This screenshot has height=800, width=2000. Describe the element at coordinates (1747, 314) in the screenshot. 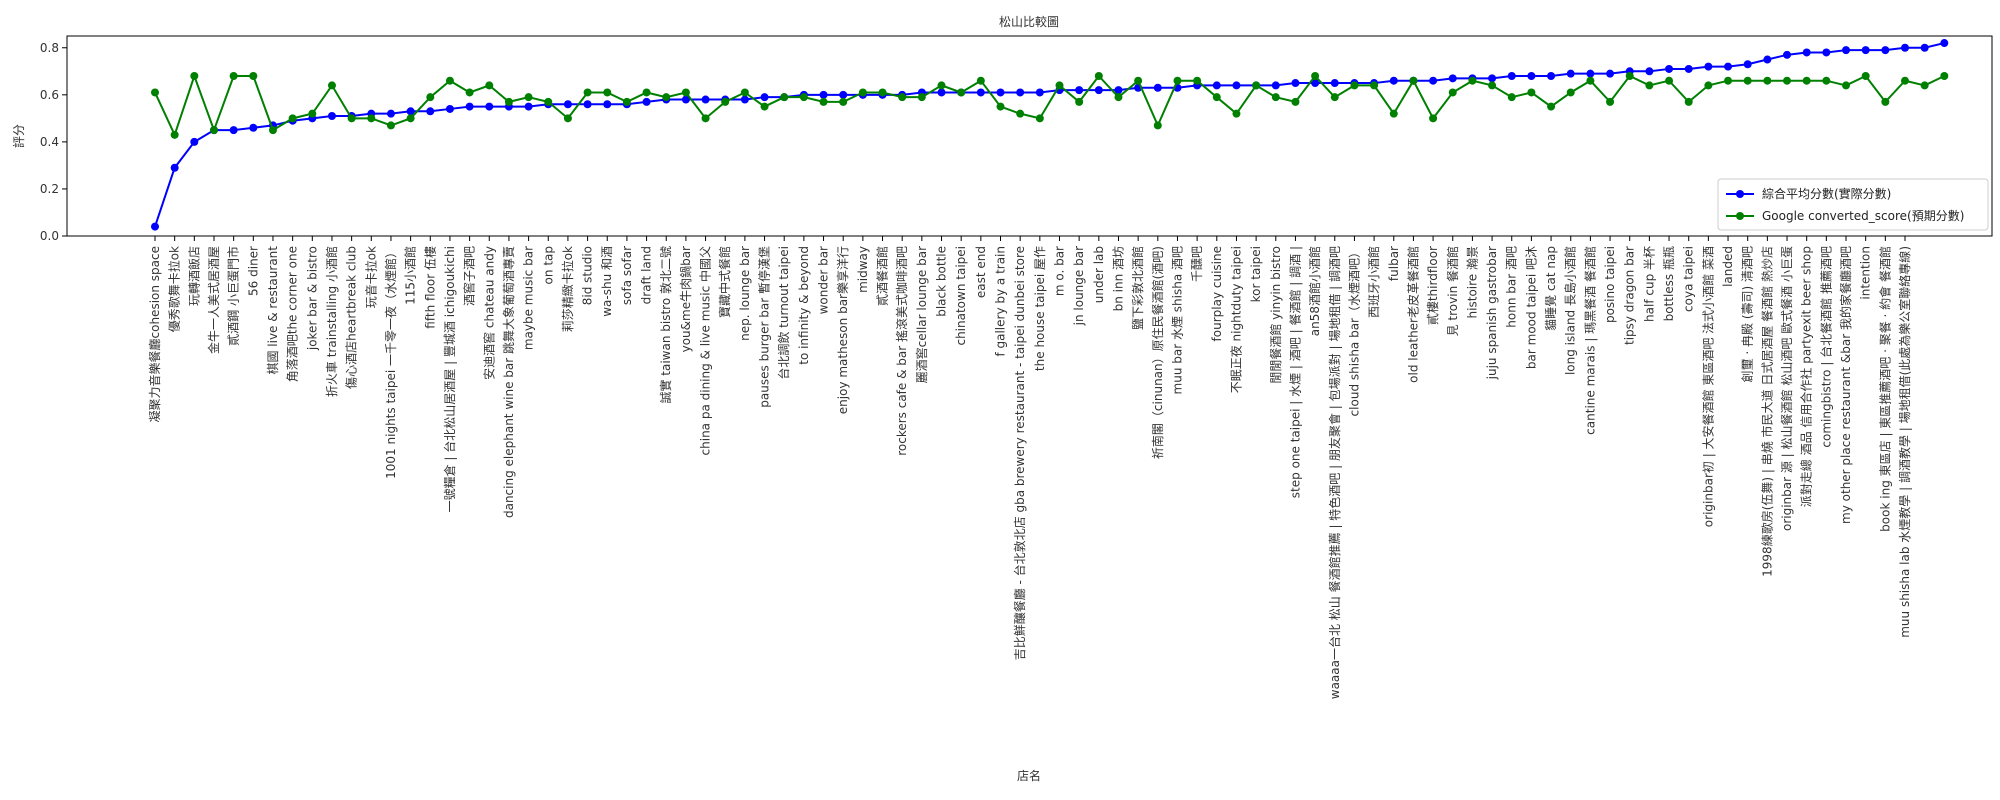

I see `x-tick-label: 創璽 · 冉殿 (壽司) 清酒吧` at that location.